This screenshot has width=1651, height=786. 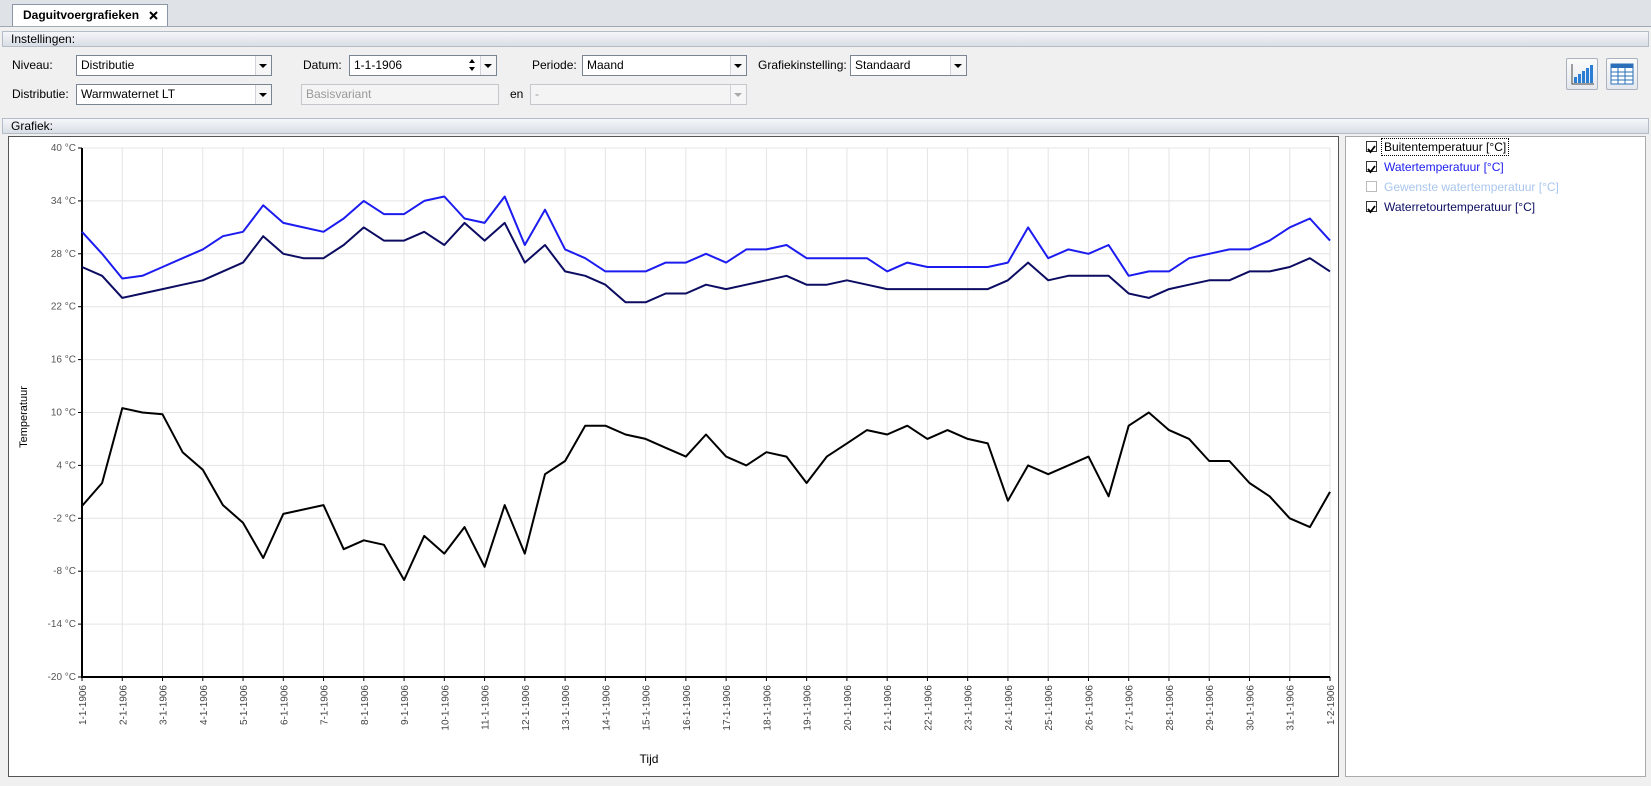 What do you see at coordinates (43, 39) in the screenshot?
I see `section-title: Instellingen:` at bounding box center [43, 39].